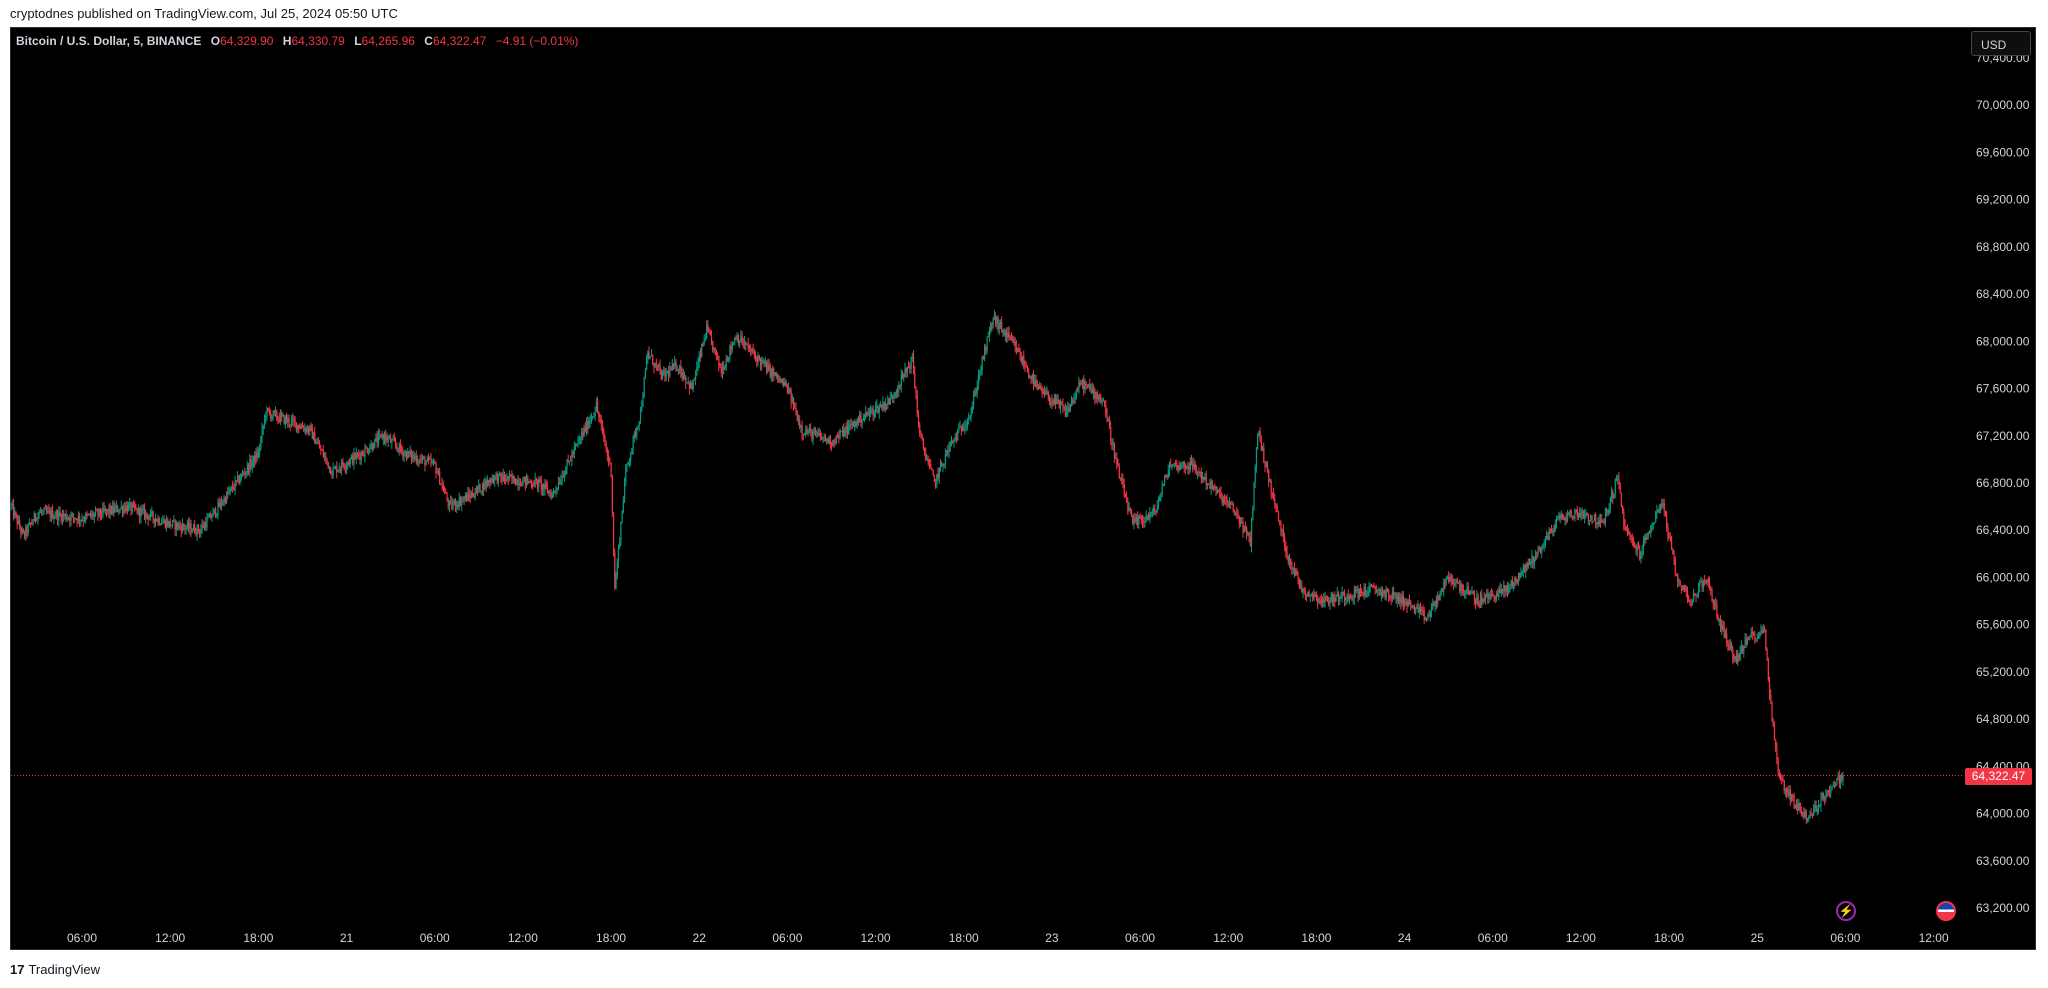 Image resolution: width=2048 pixels, height=988 pixels. Describe the element at coordinates (55, 969) in the screenshot. I see `tradingview-footer: 17 TradingView` at that location.